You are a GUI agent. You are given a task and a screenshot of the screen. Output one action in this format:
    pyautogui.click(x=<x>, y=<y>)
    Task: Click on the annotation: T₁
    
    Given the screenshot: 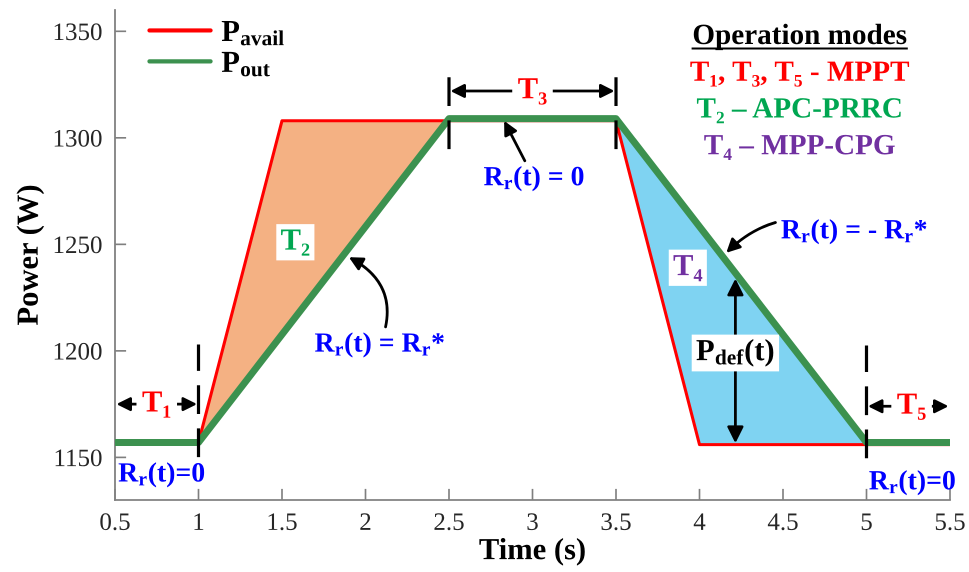 What is the action you would take?
    pyautogui.click(x=156, y=404)
    